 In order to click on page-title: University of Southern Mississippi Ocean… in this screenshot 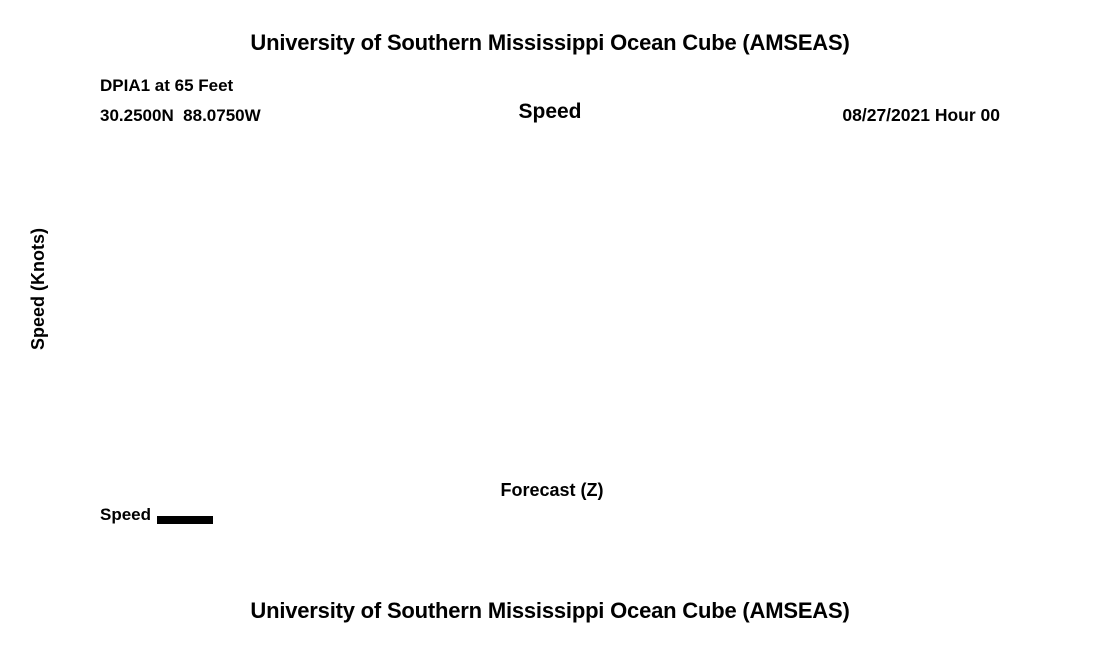, I will do `click(550, 42)`.